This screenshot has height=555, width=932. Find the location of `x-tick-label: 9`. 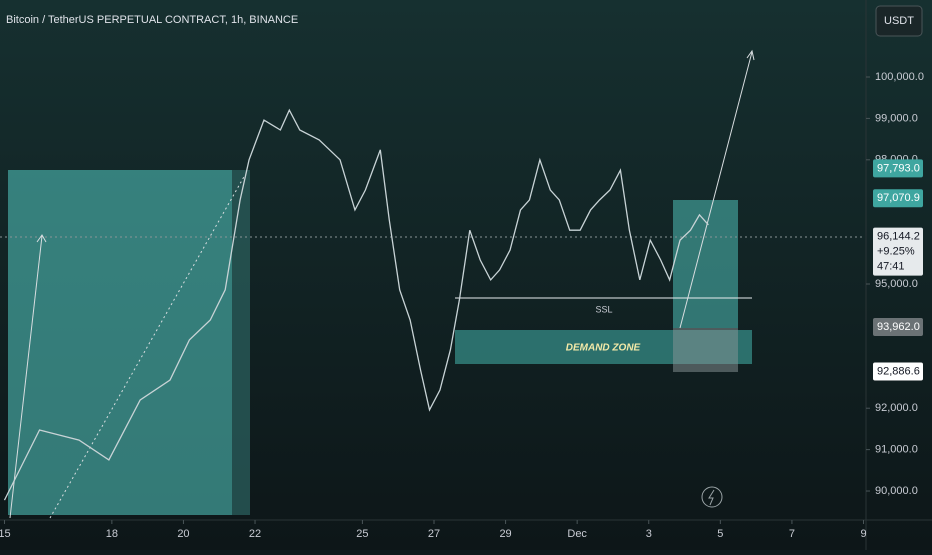

x-tick-label: 9 is located at coordinates (863, 534).